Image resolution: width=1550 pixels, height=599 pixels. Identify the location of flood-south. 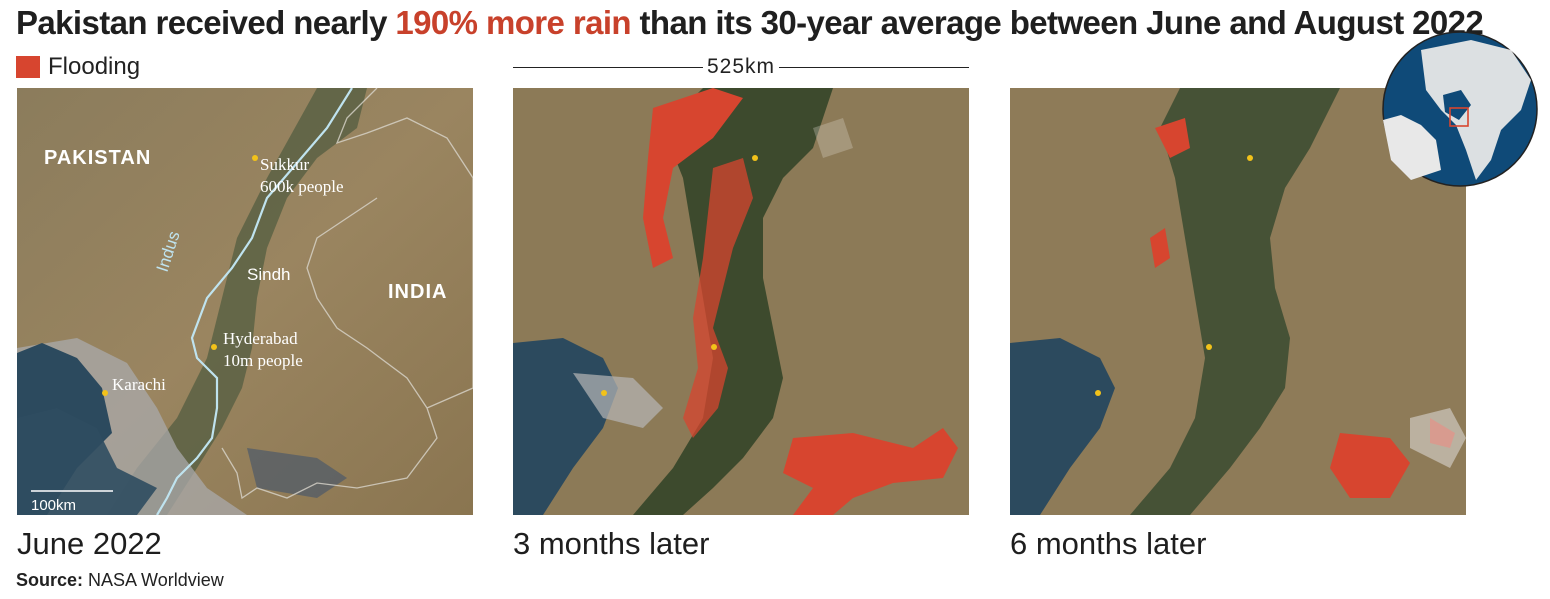
(870, 471).